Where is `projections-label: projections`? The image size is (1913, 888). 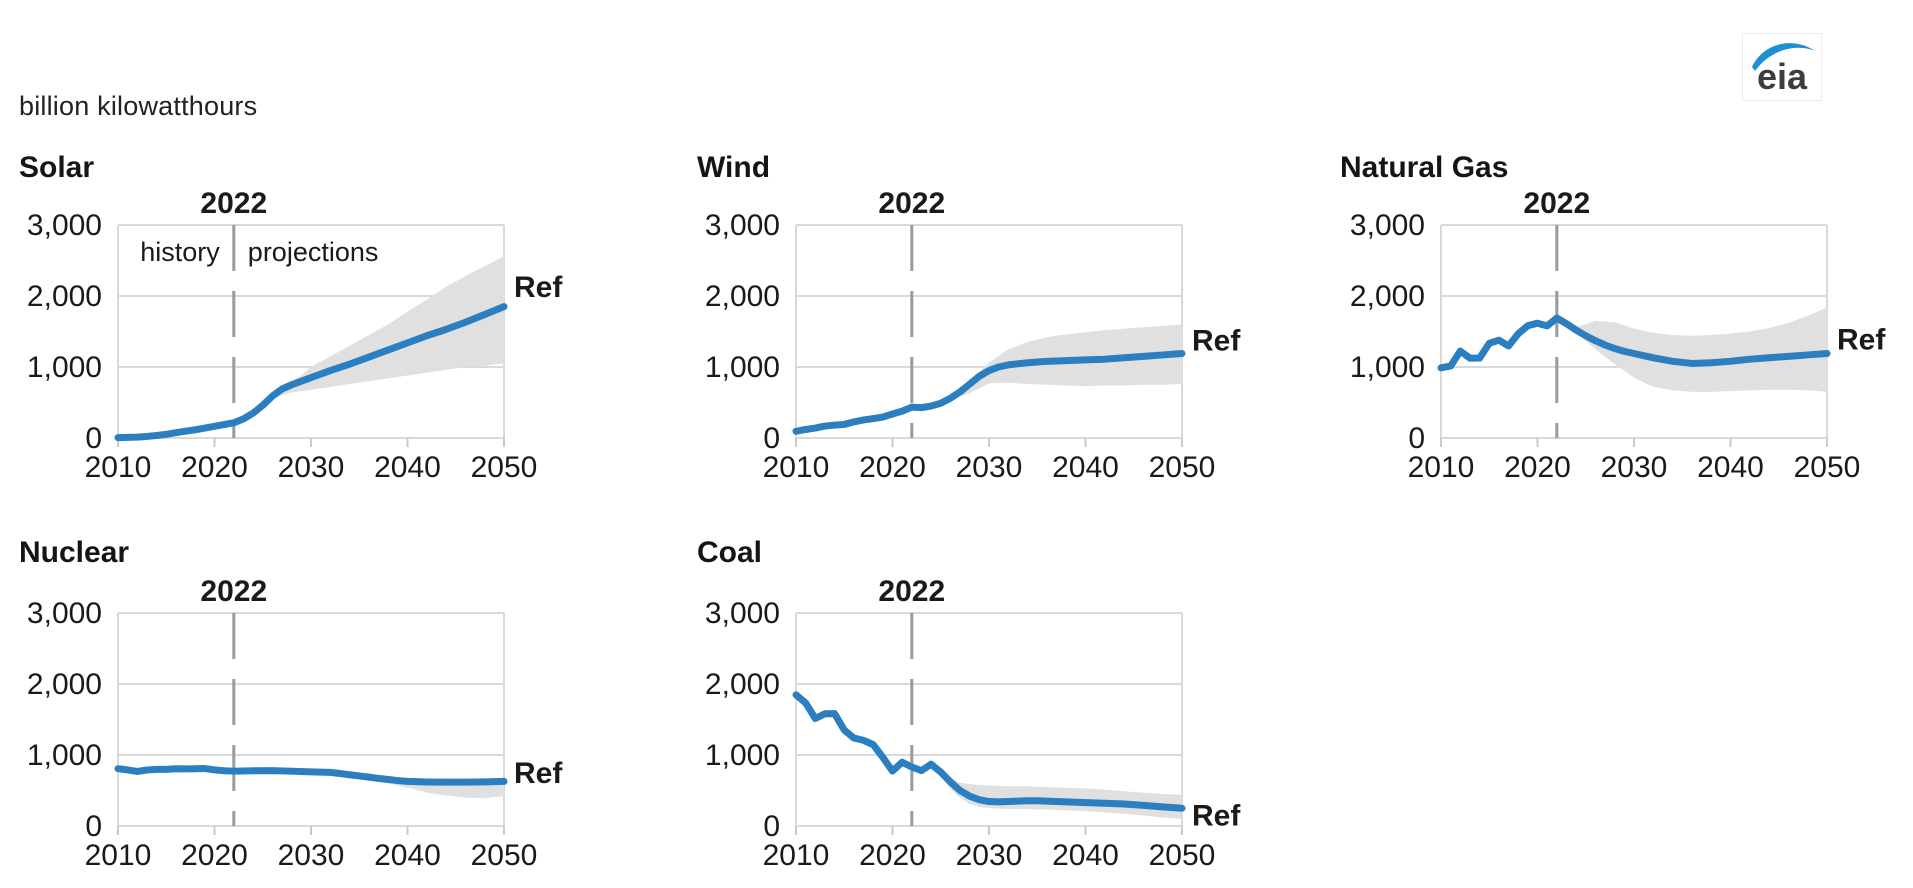 projections-label: projections is located at coordinates (313, 252).